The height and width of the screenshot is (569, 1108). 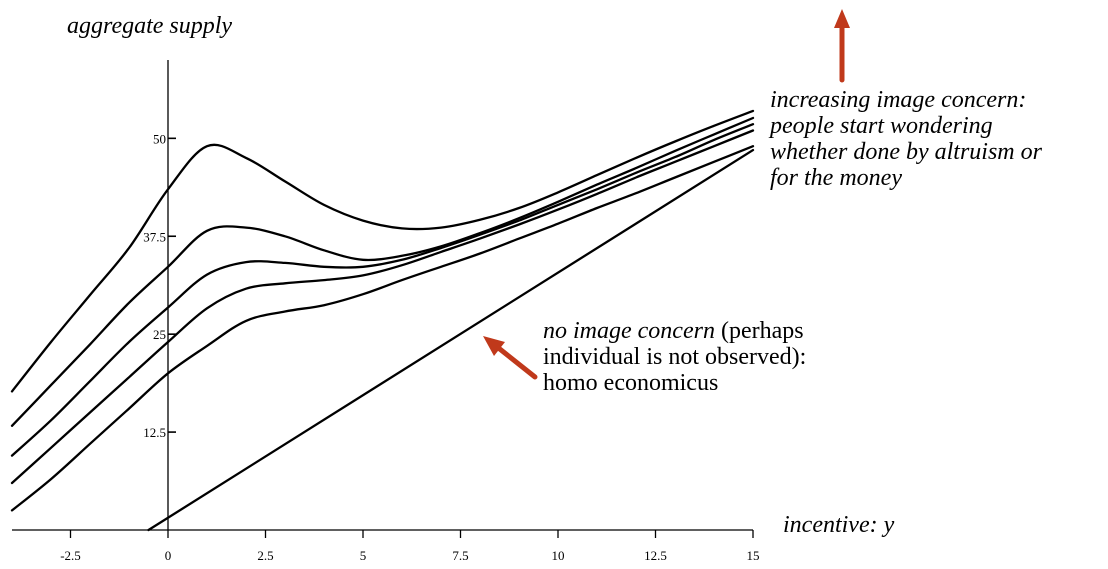 What do you see at coordinates (494, 346) in the screenshot?
I see `no-image-concern-arrow-head` at bounding box center [494, 346].